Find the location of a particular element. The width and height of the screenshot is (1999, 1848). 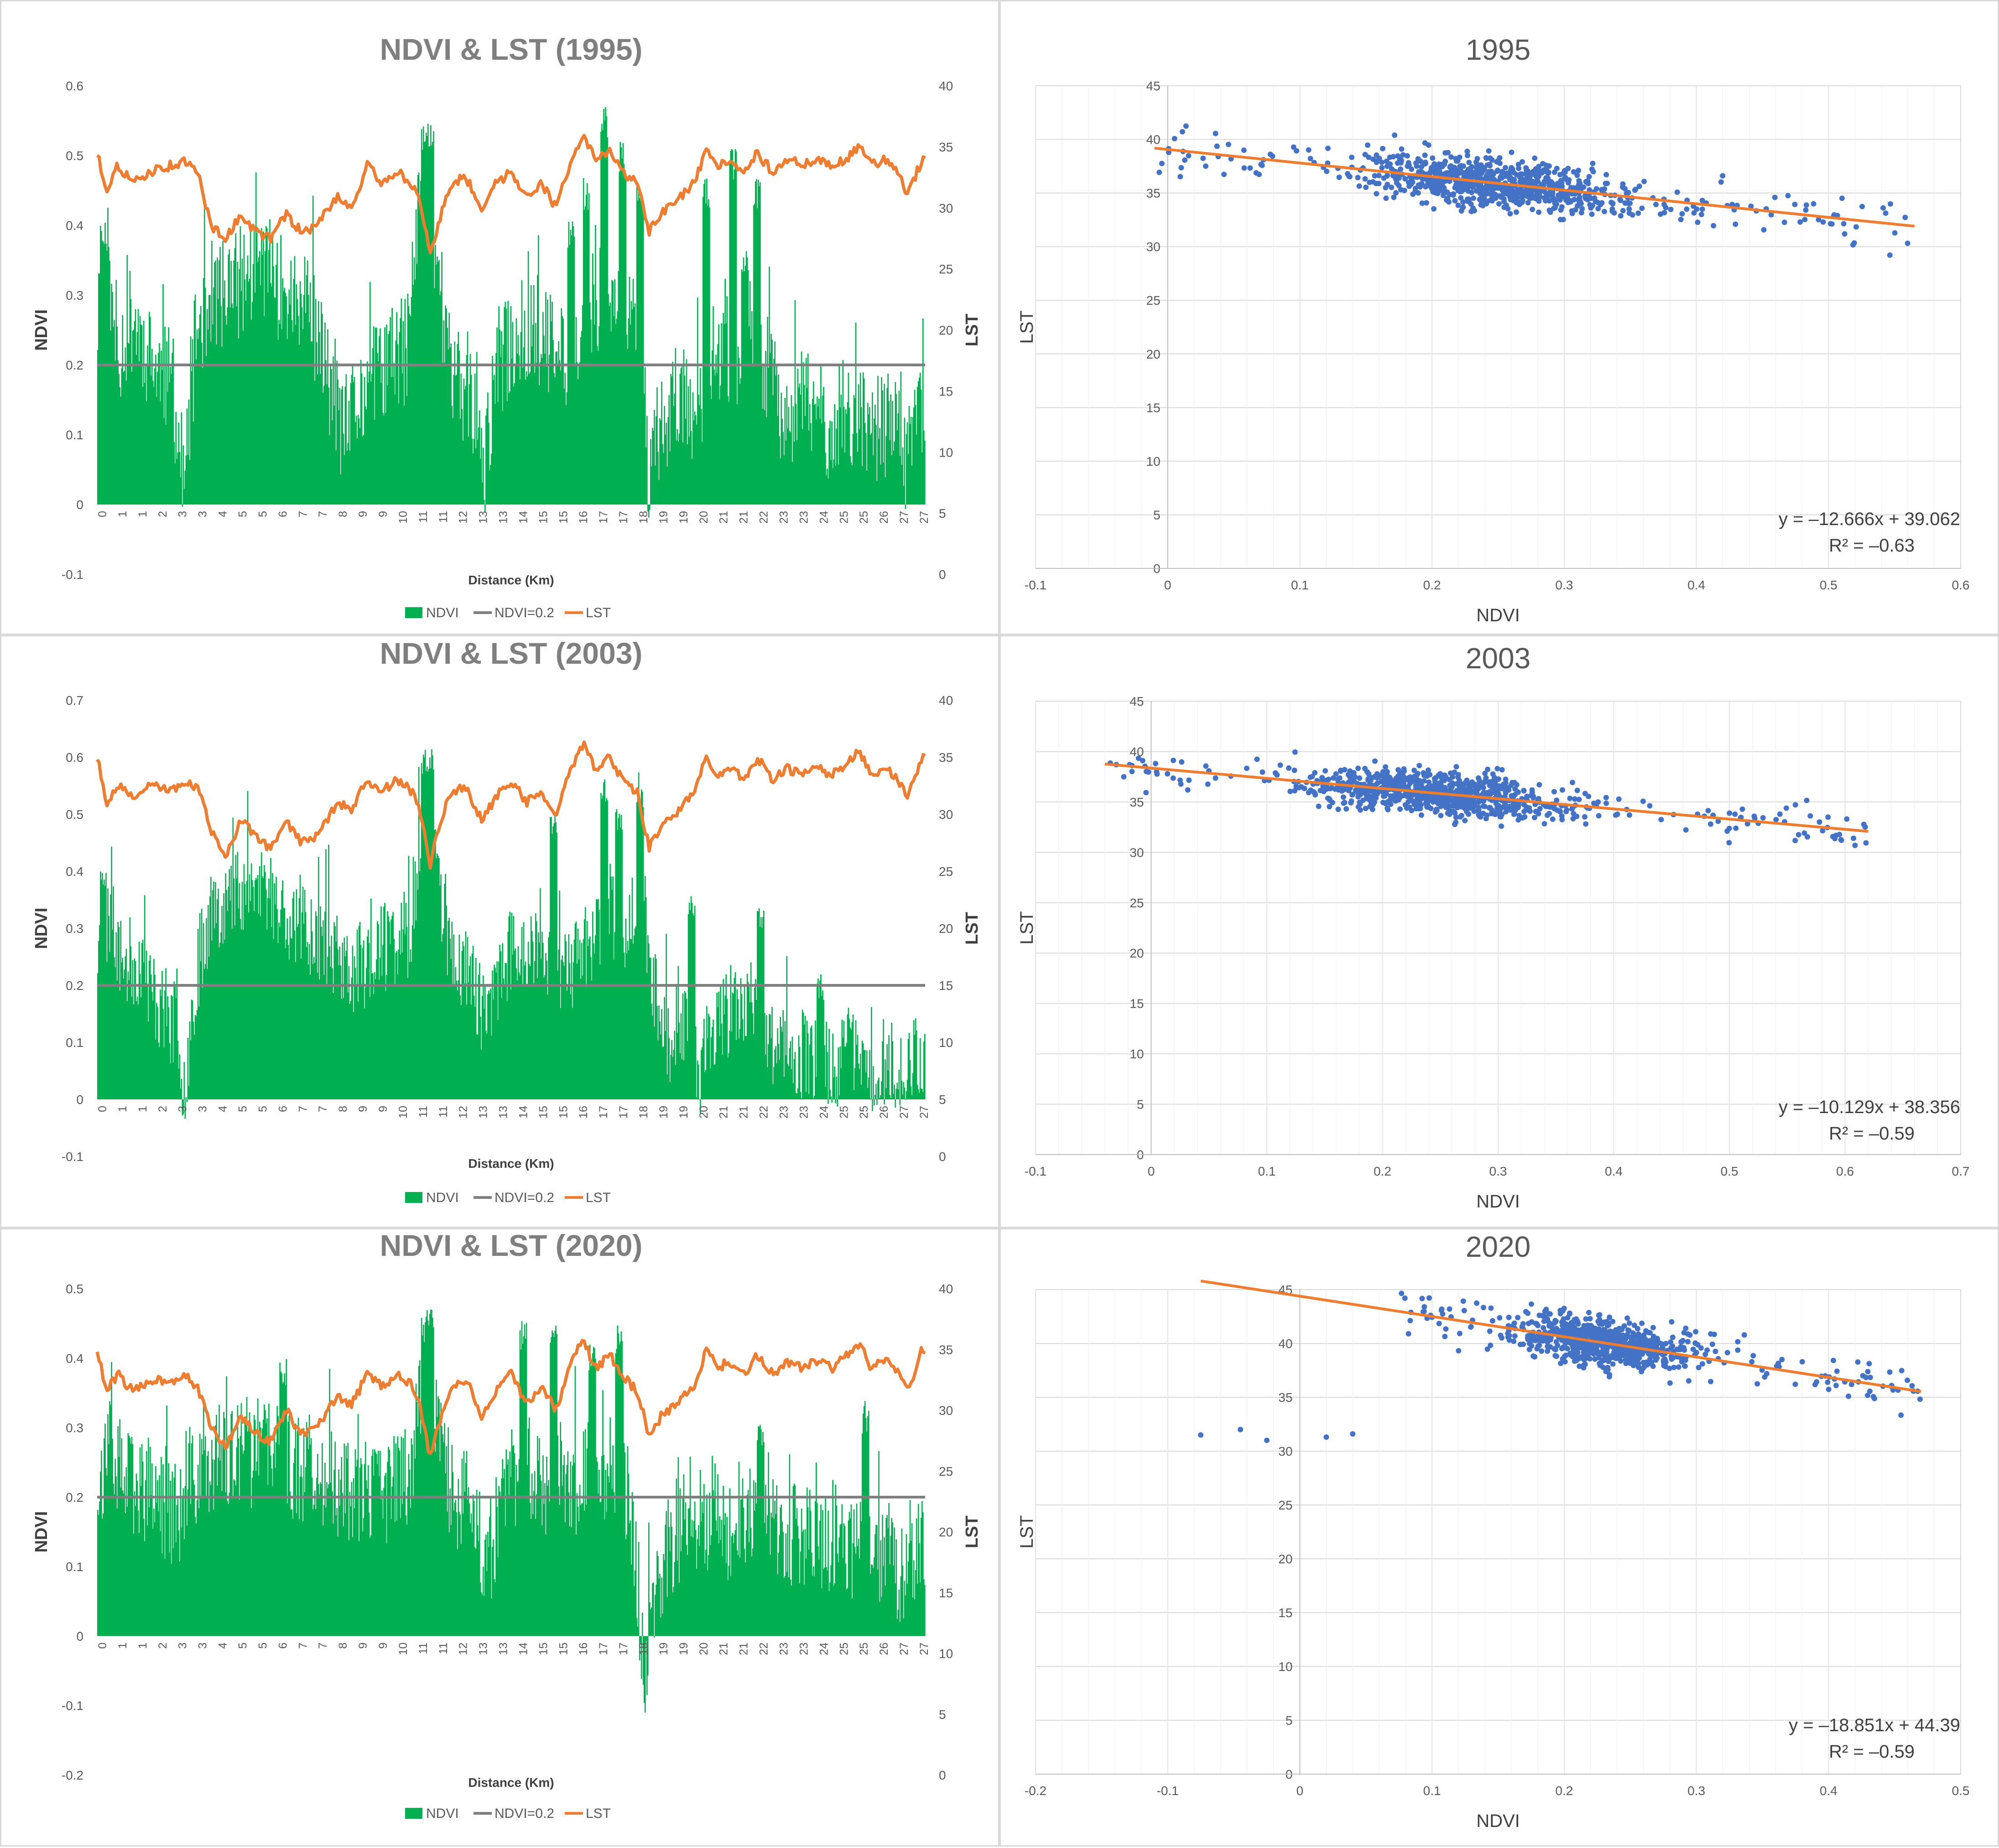

x-tick-label: 7 is located at coordinates (323, 1645).